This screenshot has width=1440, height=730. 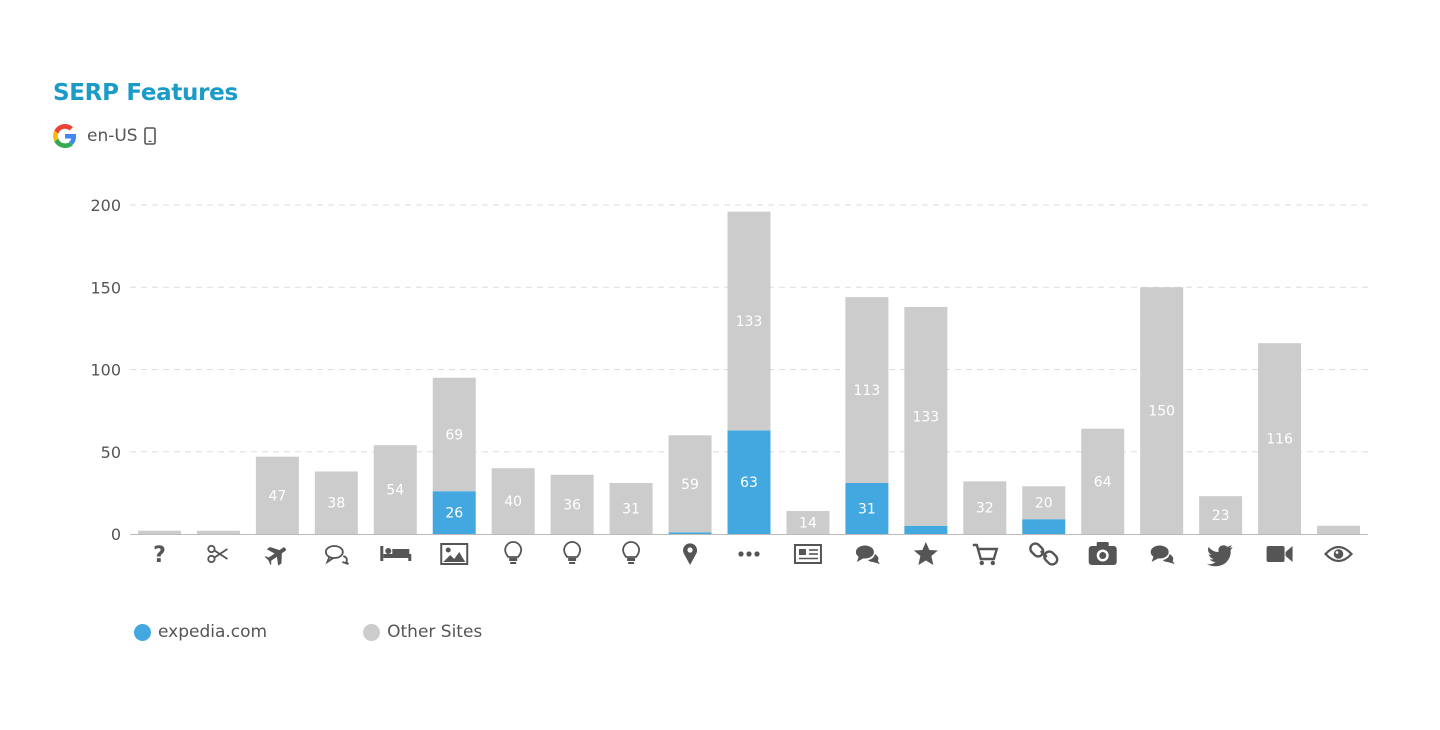 What do you see at coordinates (145, 93) in the screenshot?
I see `chart-title: SERP Features` at bounding box center [145, 93].